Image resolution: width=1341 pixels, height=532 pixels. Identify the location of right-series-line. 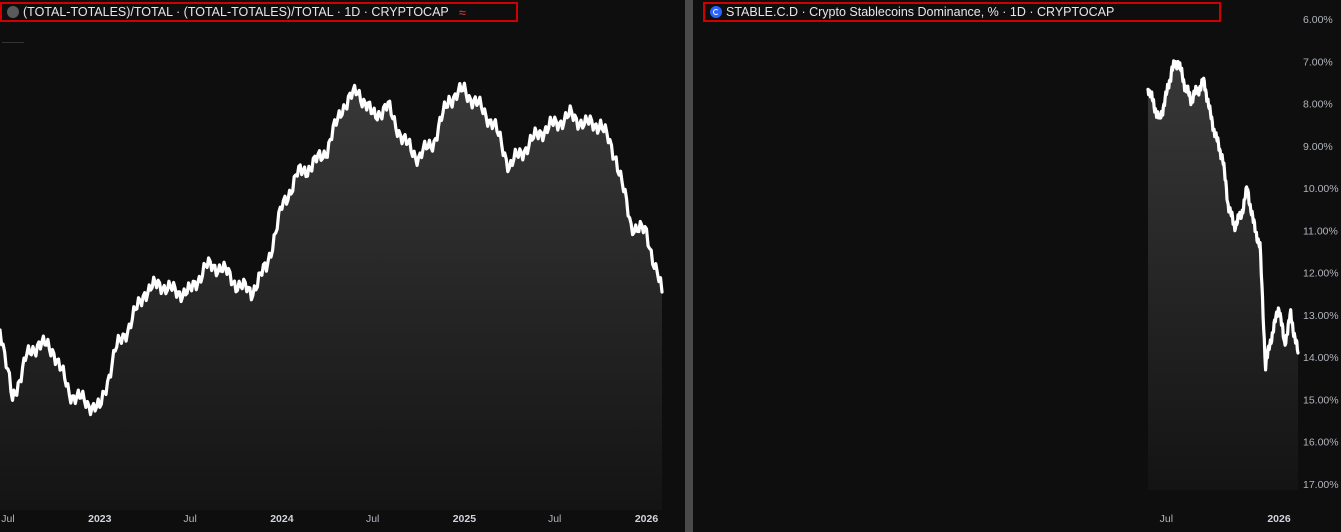
(1223, 215).